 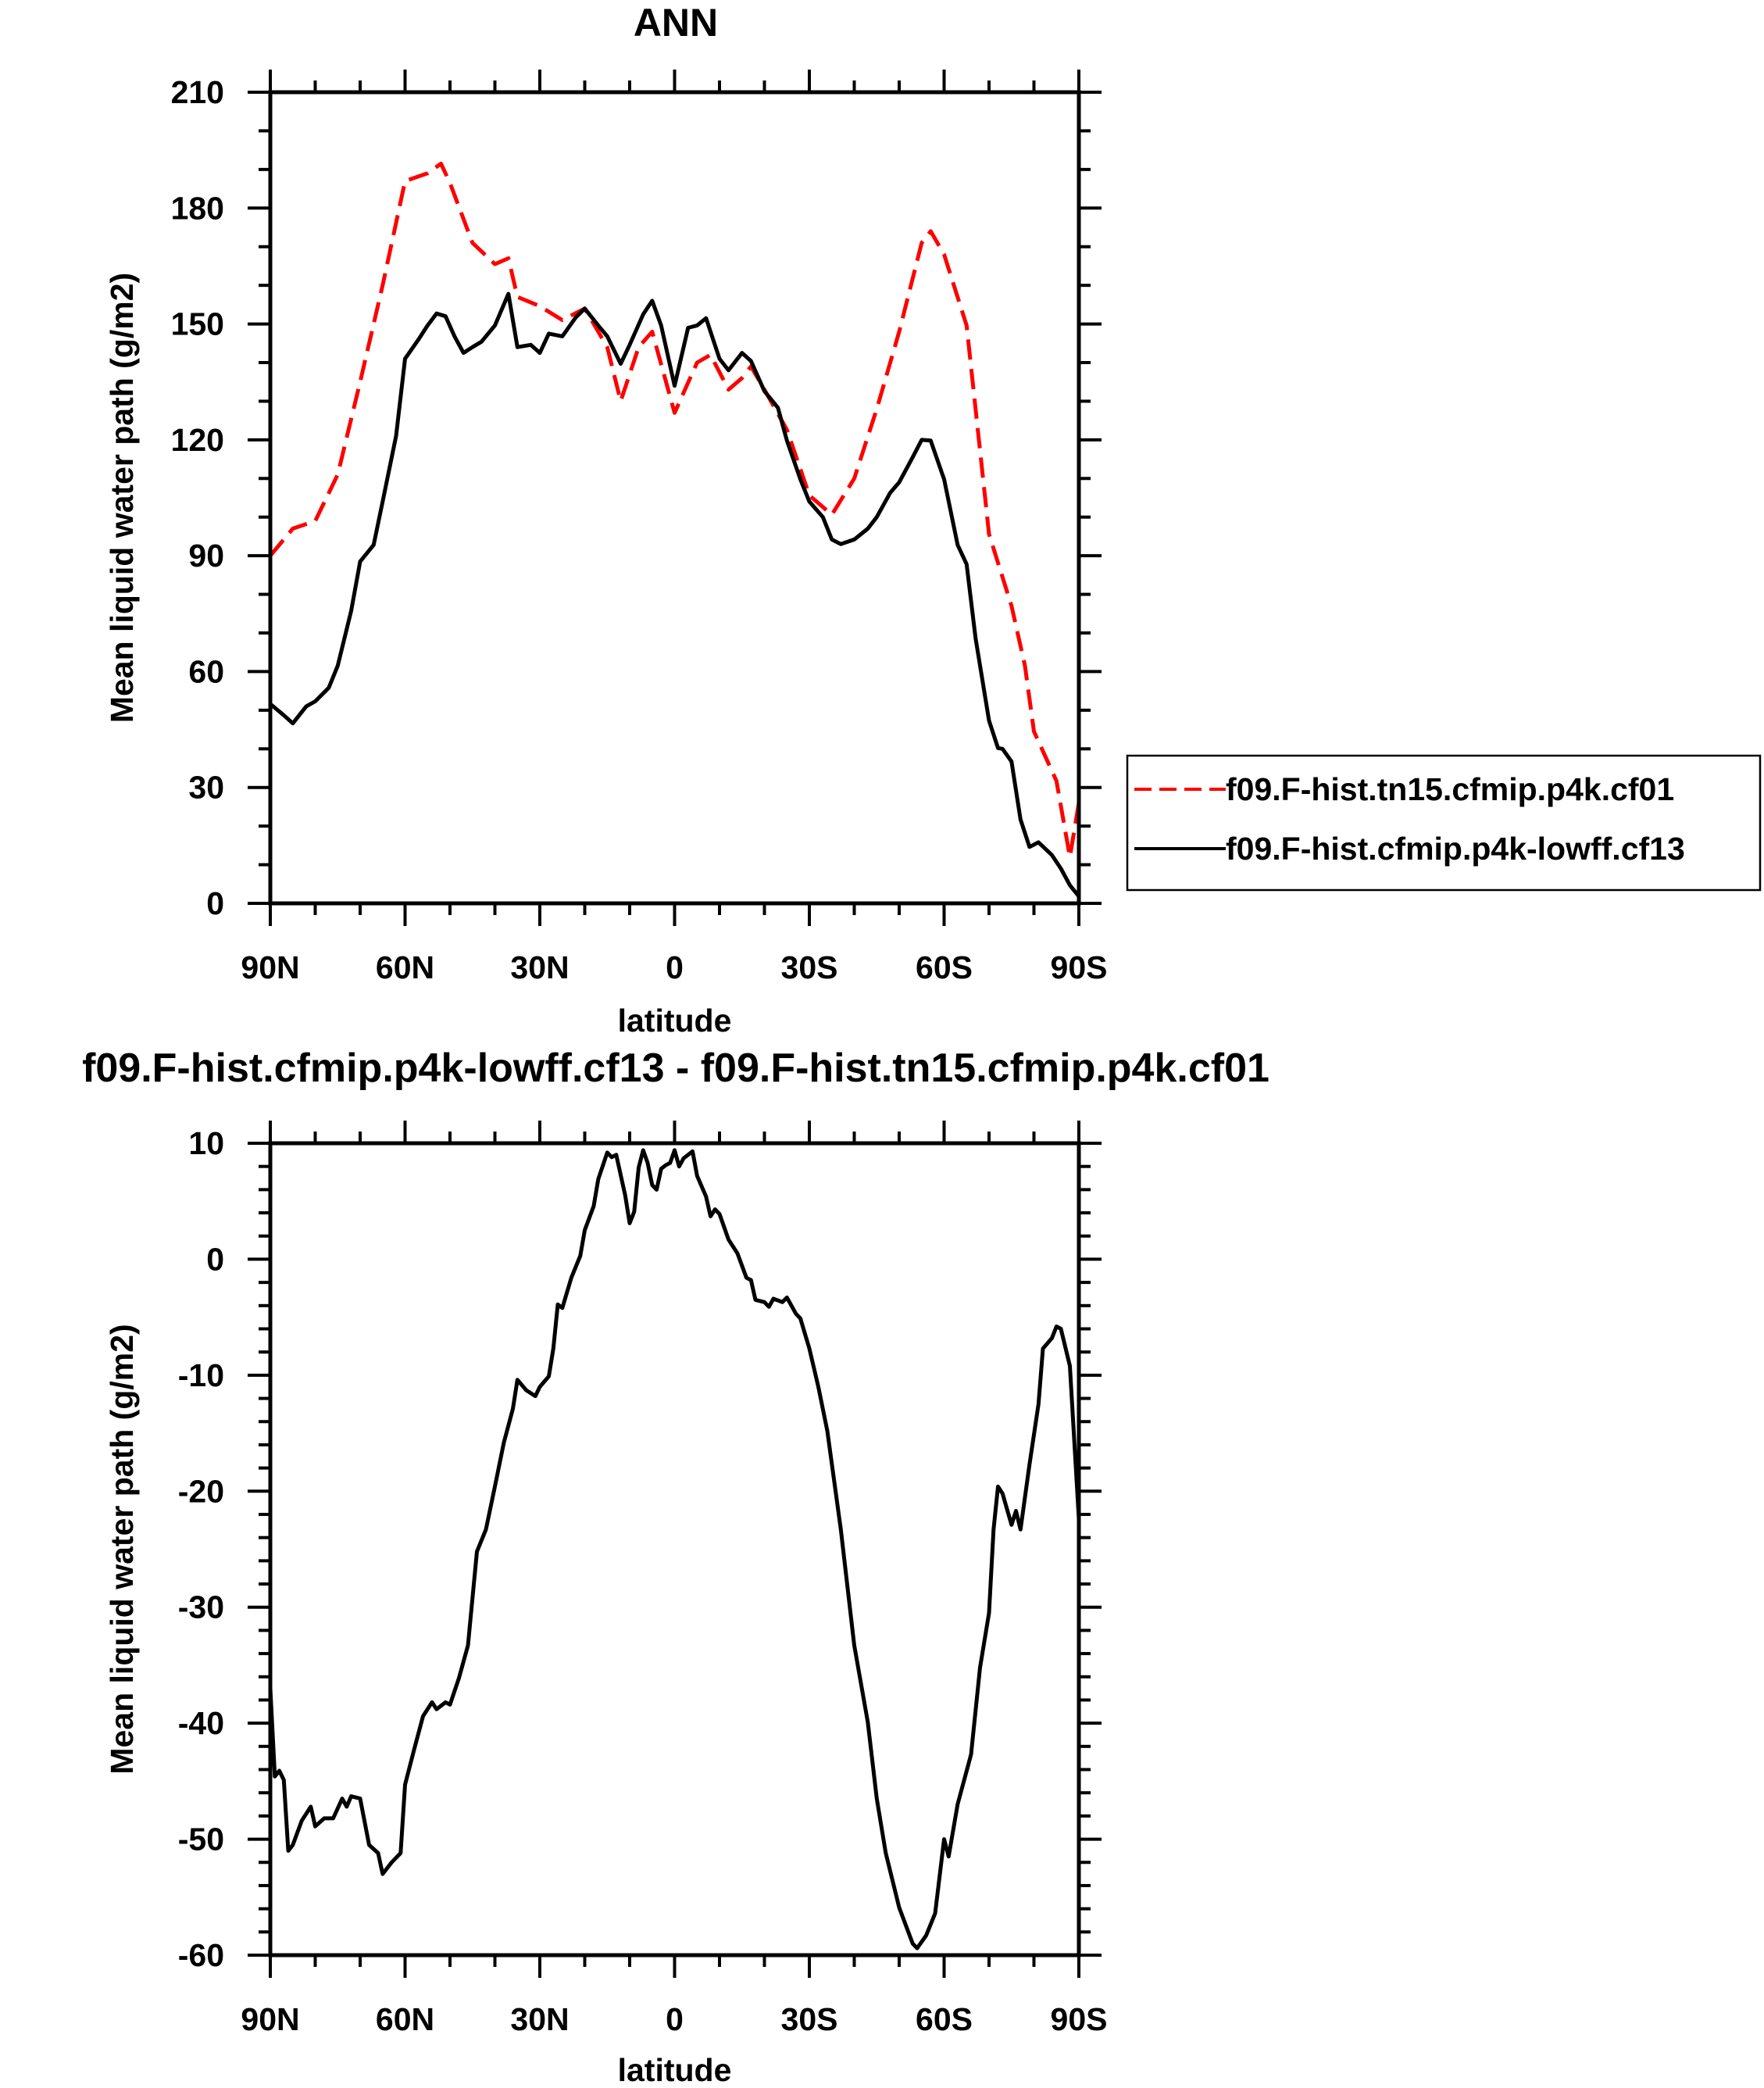 What do you see at coordinates (198, 440) in the screenshot?
I see `y-tick-label: 120` at bounding box center [198, 440].